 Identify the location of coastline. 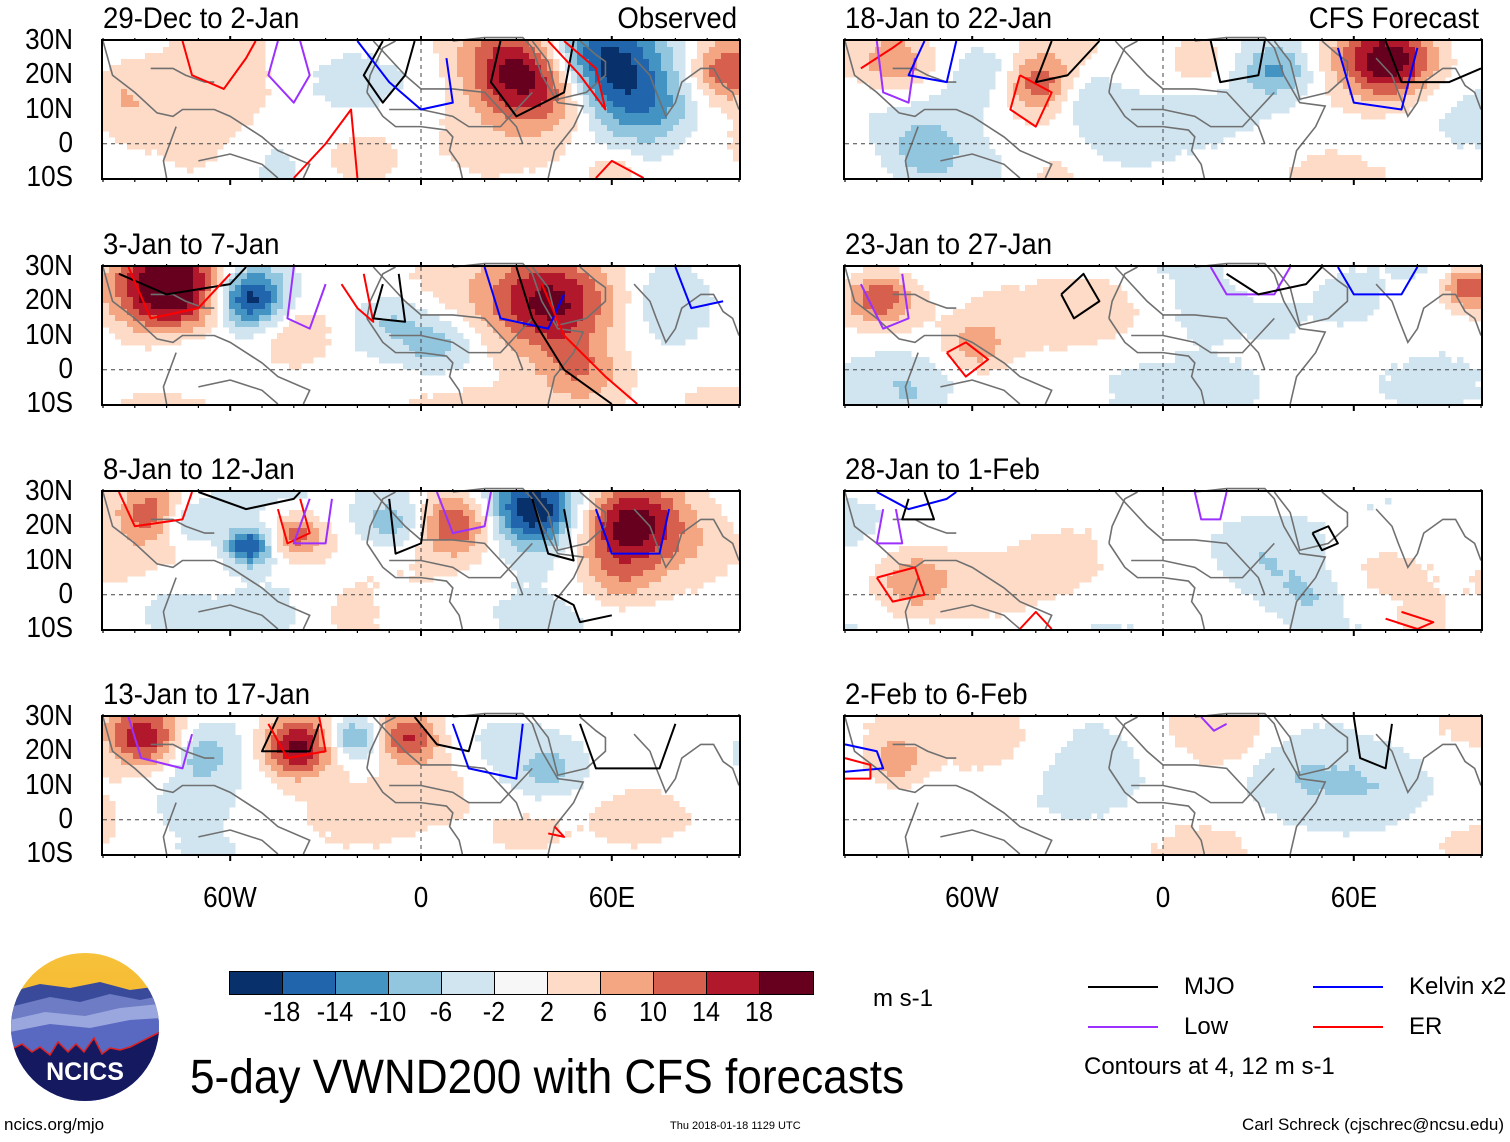
(415, 135).